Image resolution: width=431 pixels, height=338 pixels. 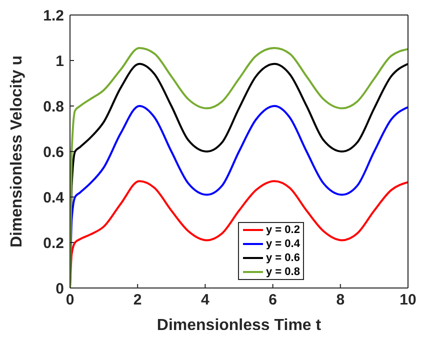 I want to click on x-tick-label: 8, so click(x=340, y=300).